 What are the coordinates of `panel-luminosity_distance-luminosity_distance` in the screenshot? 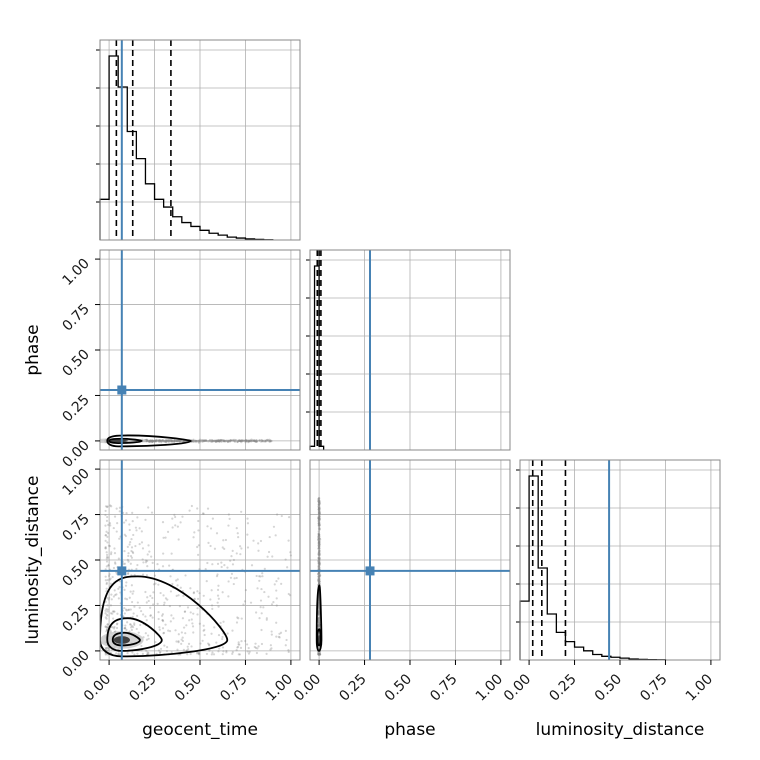 It's located at (618, 560).